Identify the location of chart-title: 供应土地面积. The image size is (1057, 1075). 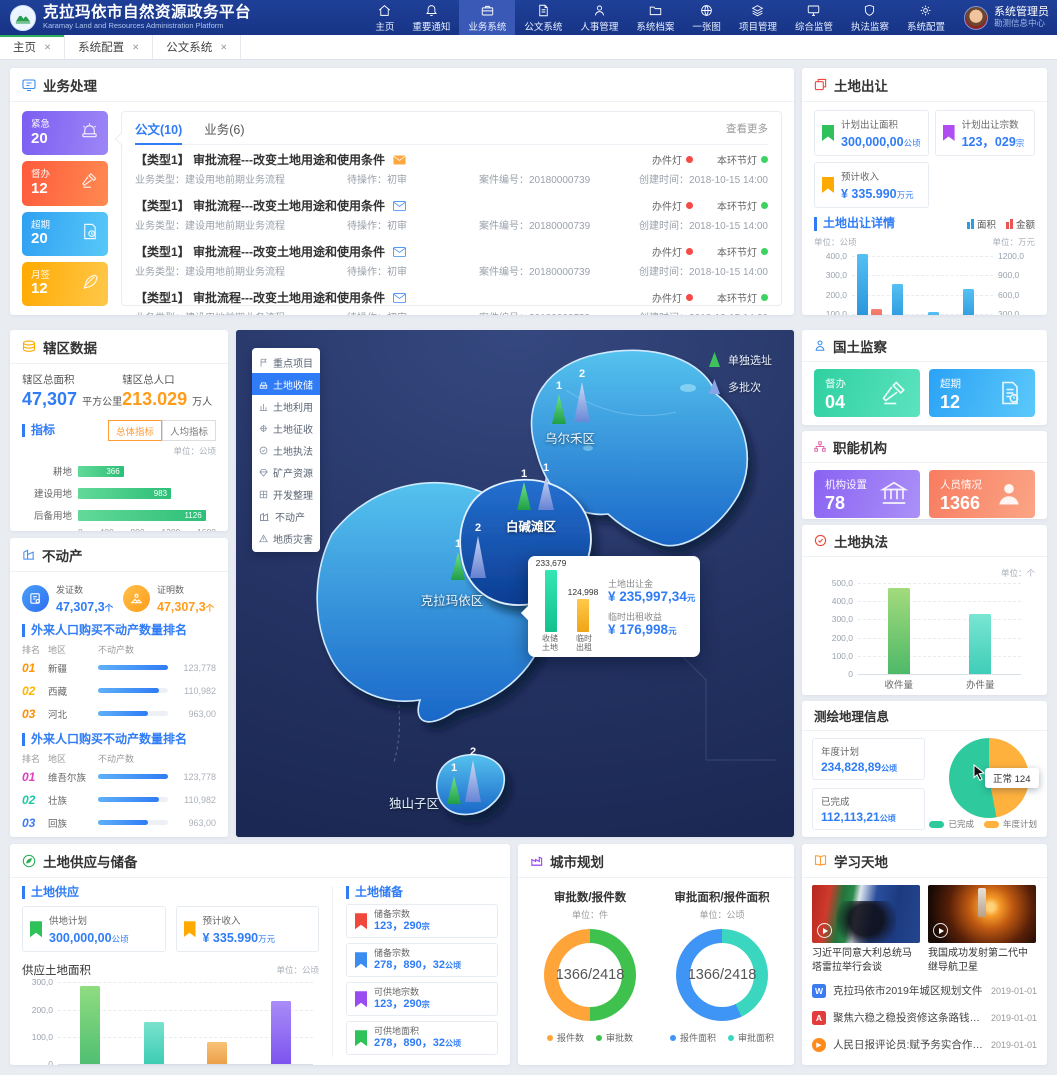
(56, 971).